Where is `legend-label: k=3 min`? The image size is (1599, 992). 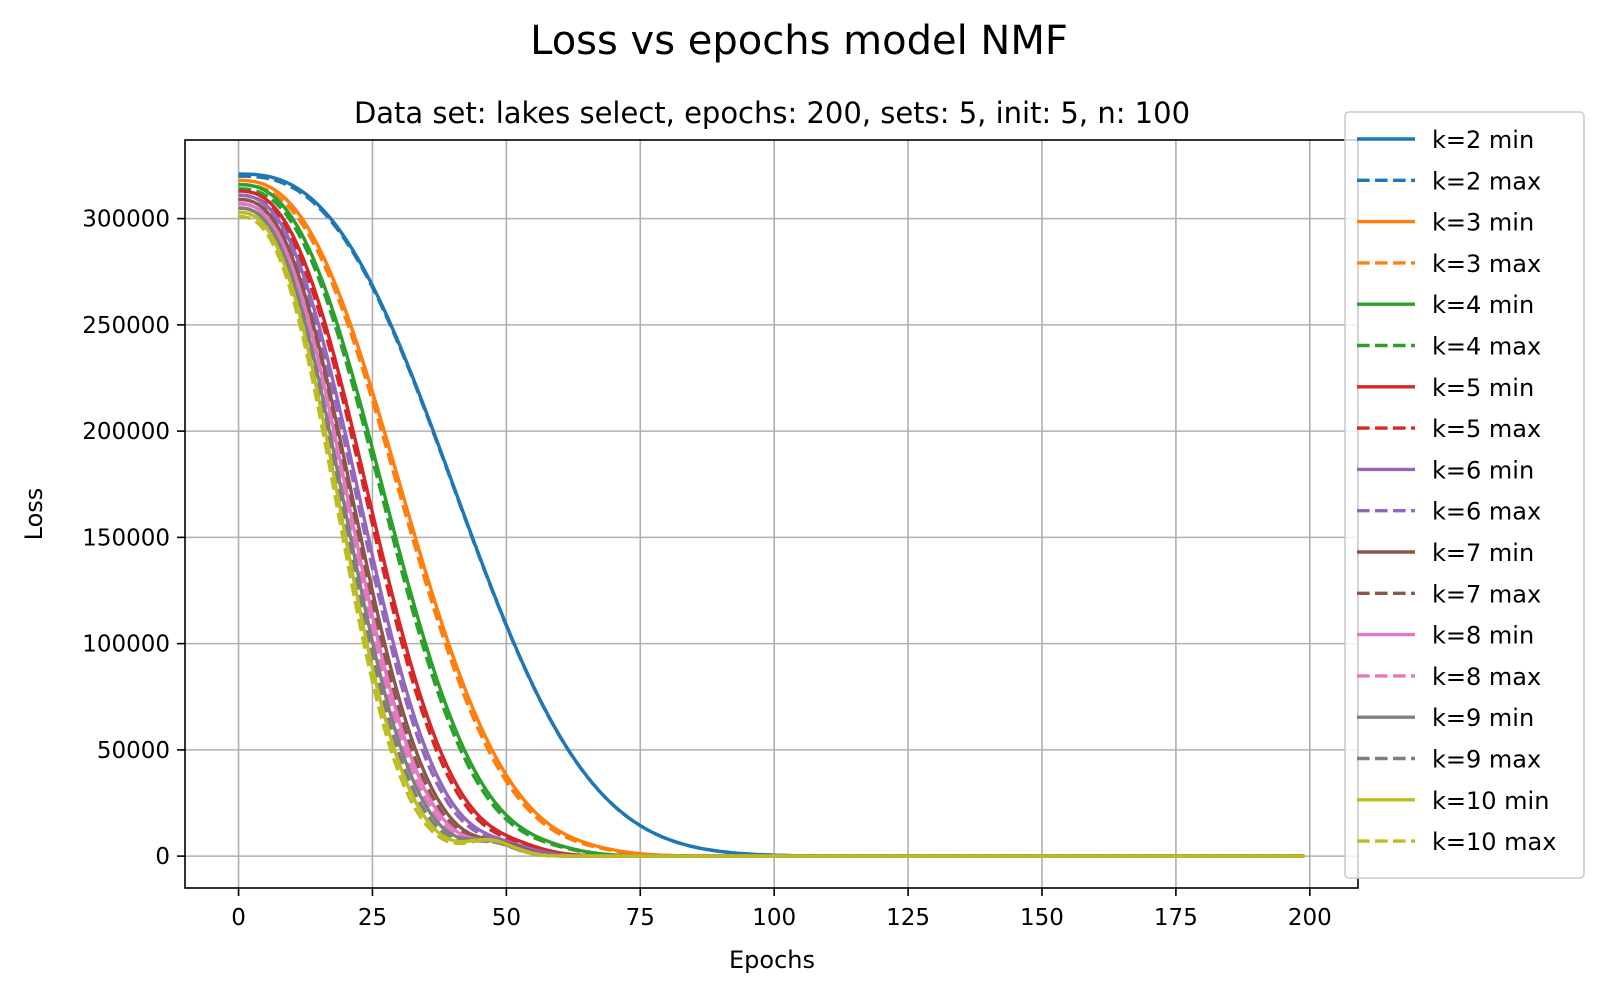
legend-label: k=3 min is located at coordinates (1483, 223).